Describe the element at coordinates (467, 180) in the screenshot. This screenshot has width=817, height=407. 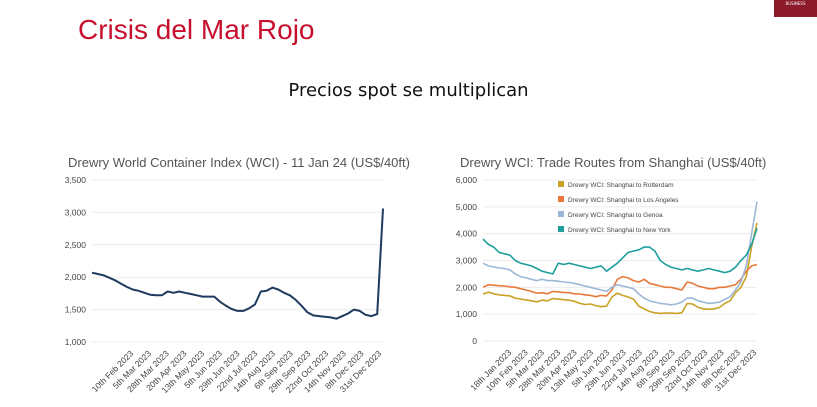
I see `y-tick-label: 6,000` at that location.